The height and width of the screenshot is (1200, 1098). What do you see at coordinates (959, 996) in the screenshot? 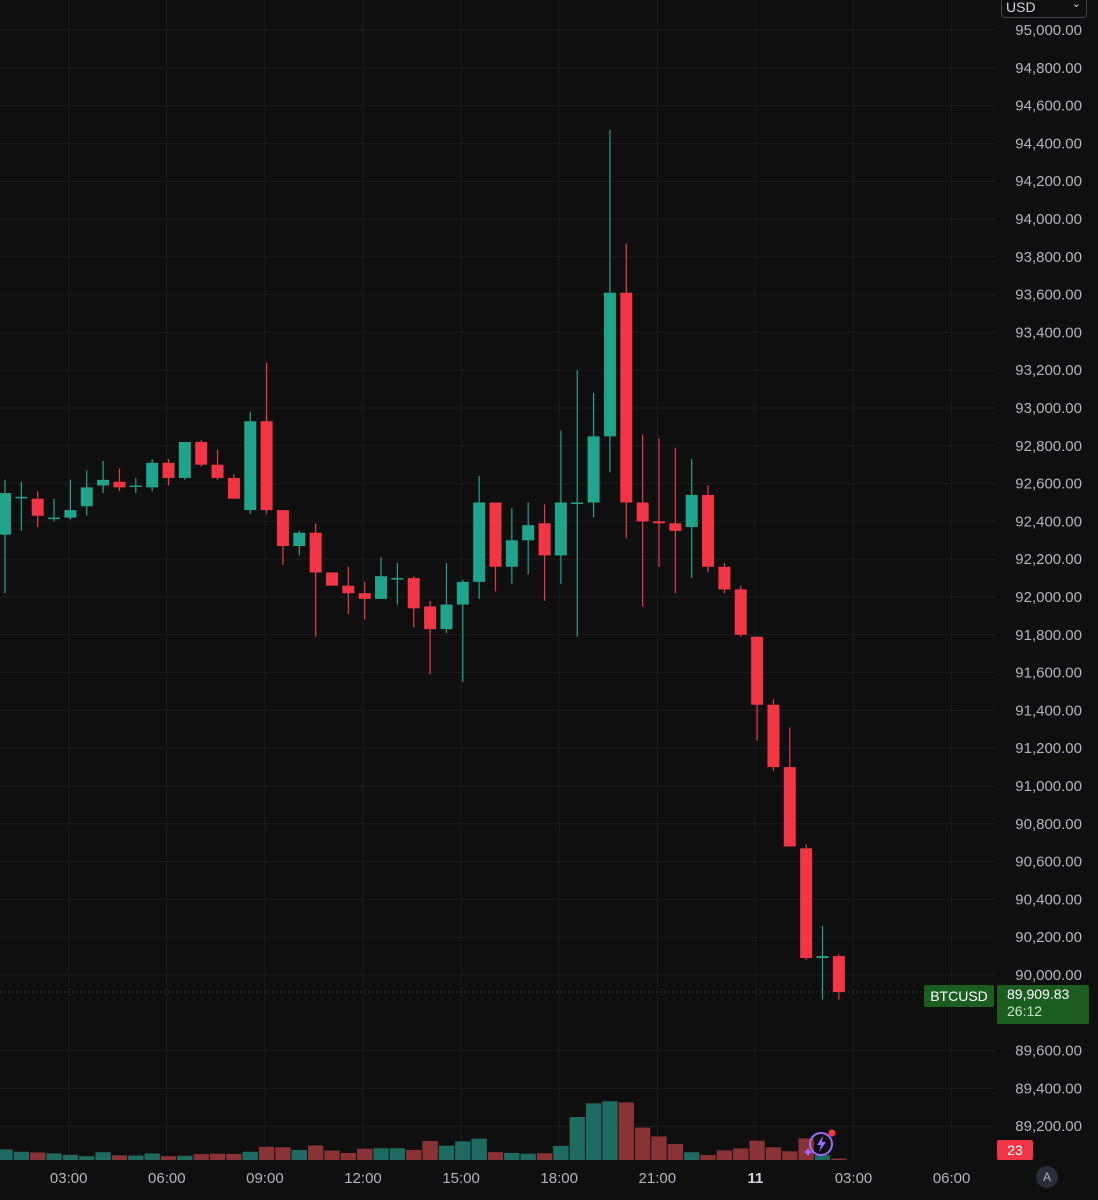
I see `symbol-label: BTCUSD` at bounding box center [959, 996].